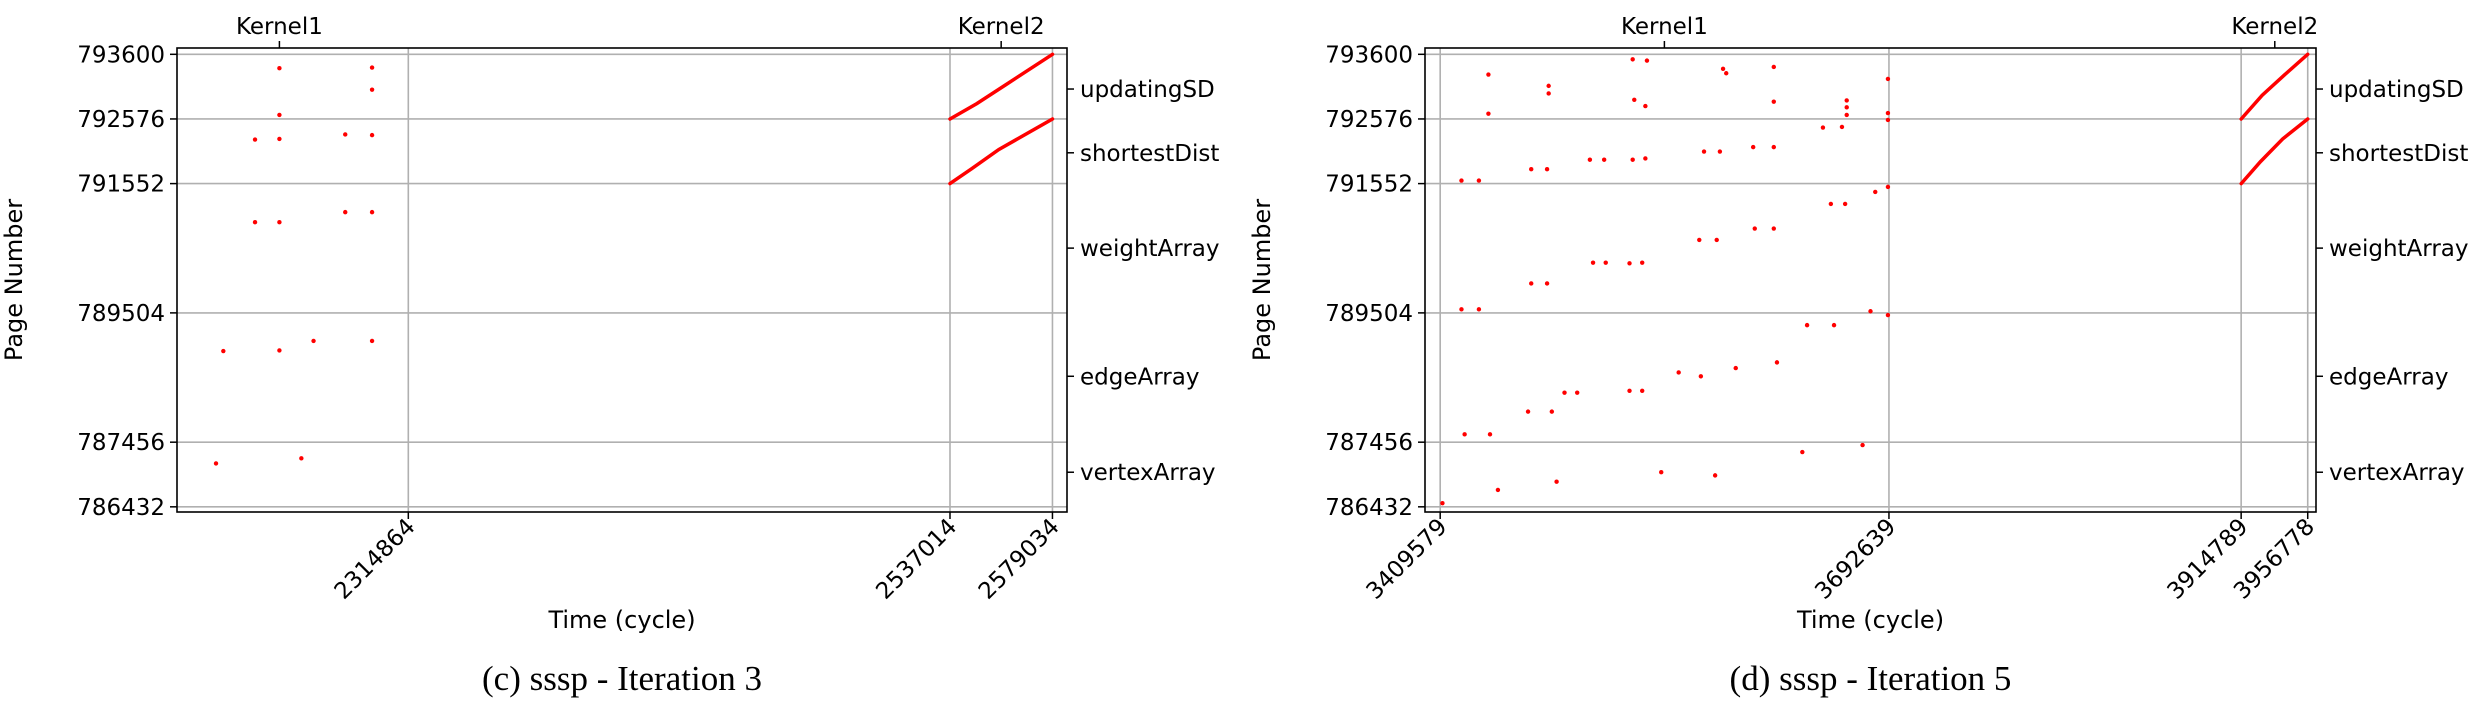 The width and height of the screenshot is (2474, 711). What do you see at coordinates (2388, 377) in the screenshot?
I see `region-label: edgeArray` at bounding box center [2388, 377].